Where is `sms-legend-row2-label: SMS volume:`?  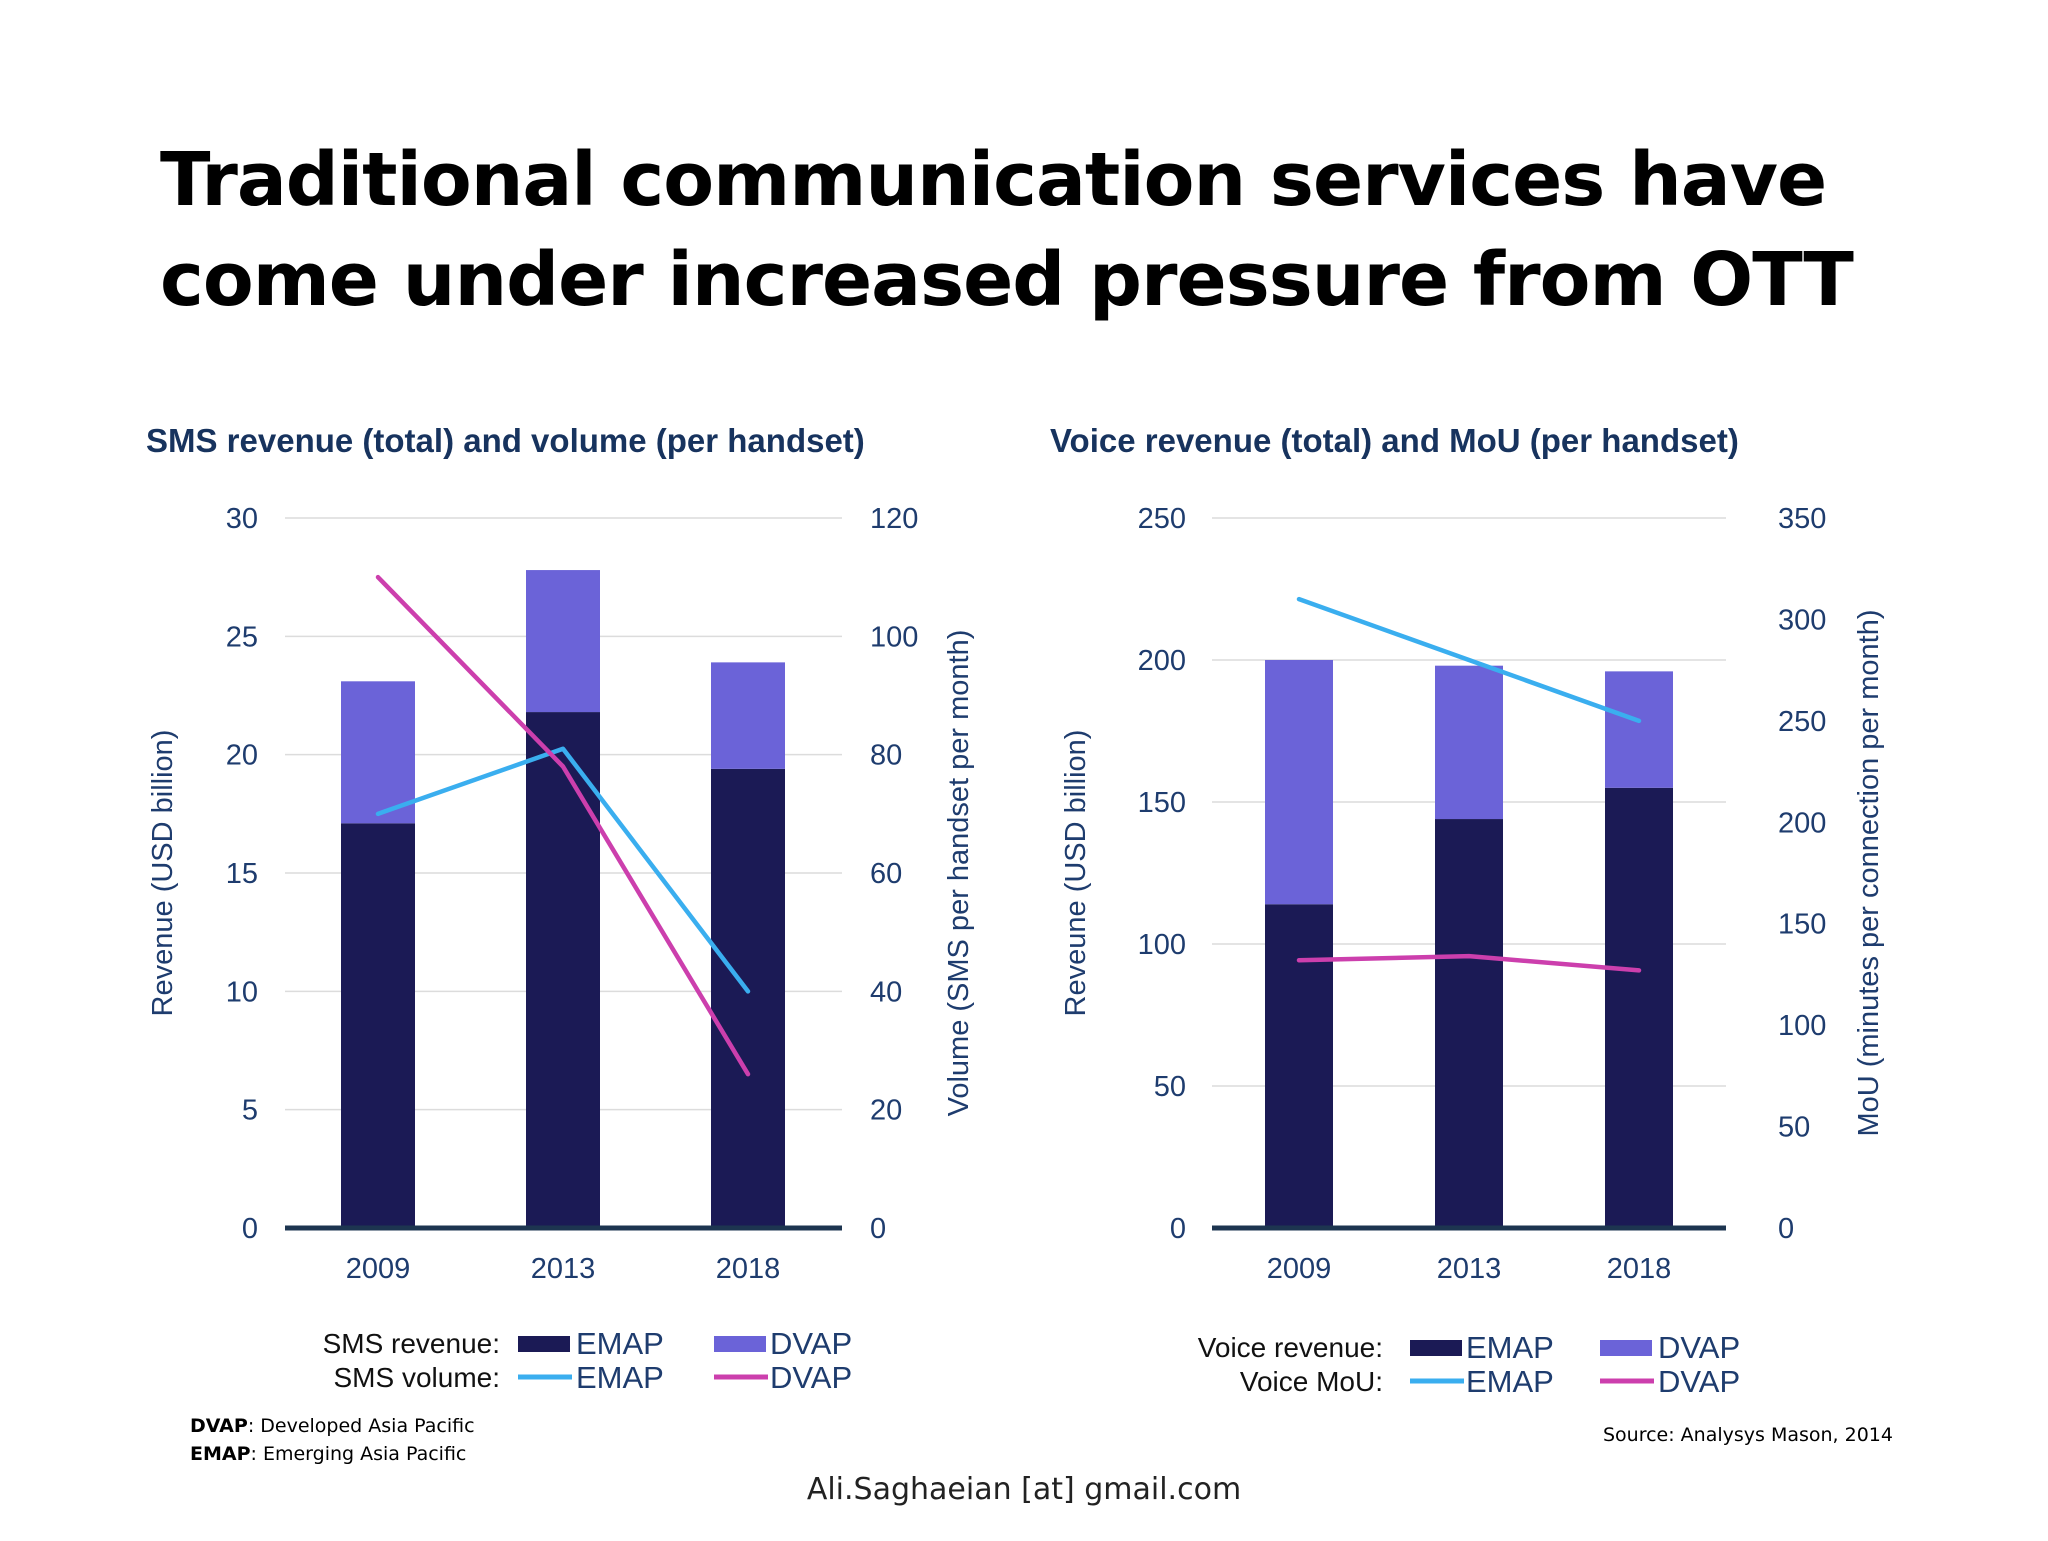 sms-legend-row2-label: SMS volume: is located at coordinates (417, 1377).